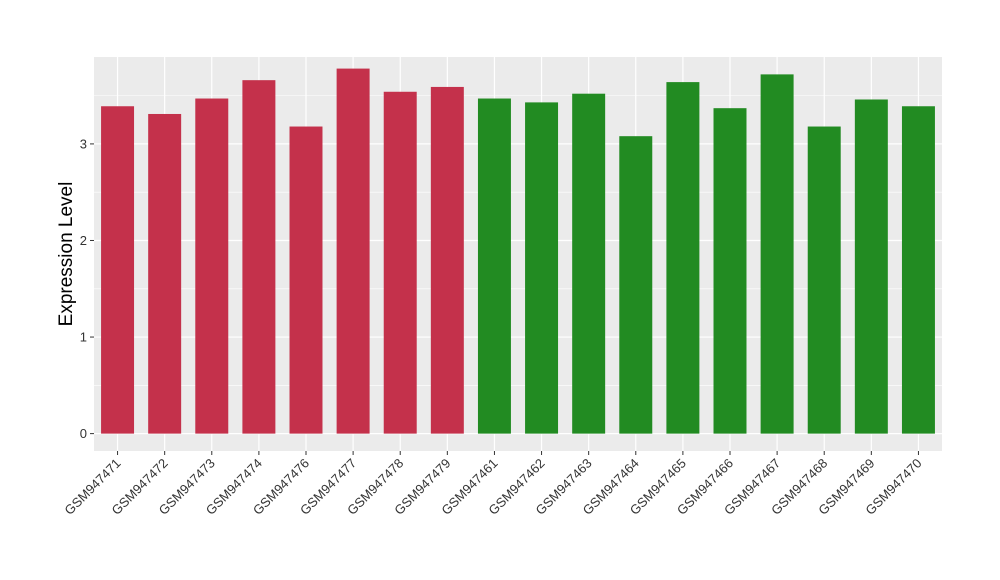  I want to click on bar-GSM947471, so click(118, 270).